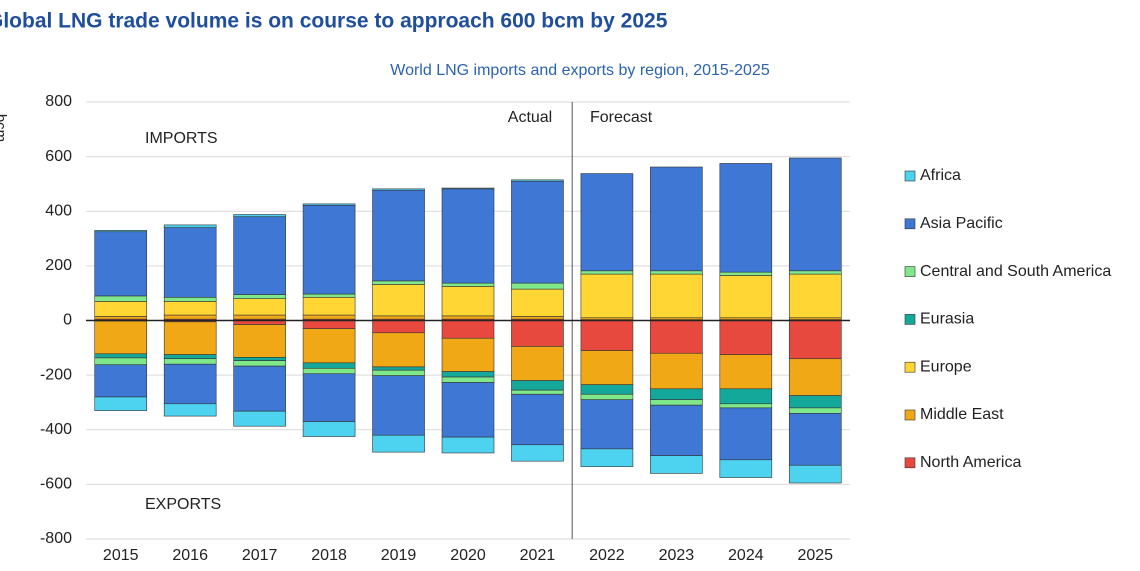 Image resolution: width=1140 pixels, height=571 pixels. Describe the element at coordinates (58, 265) in the screenshot. I see `y-tick-label: 200` at that location.